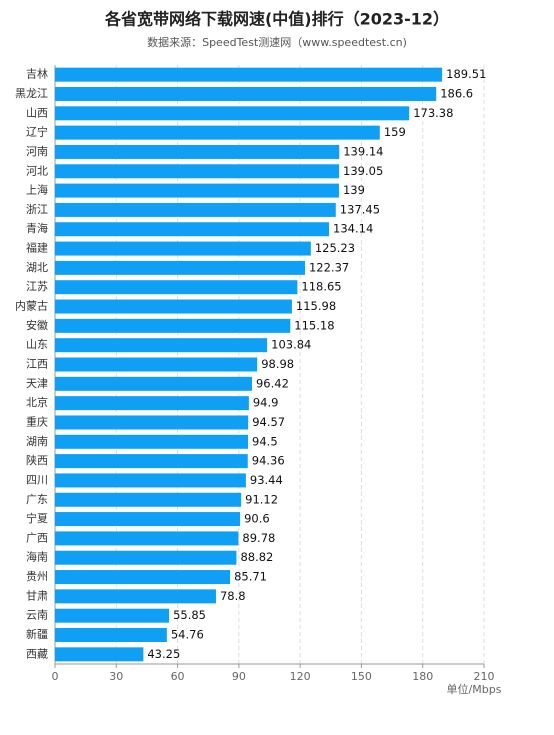 This screenshot has width=554, height=735. What do you see at coordinates (276, 19) in the screenshot?
I see `chart-title: 各省宽带网络下载网速(中值)排行（2023-12）` at bounding box center [276, 19].